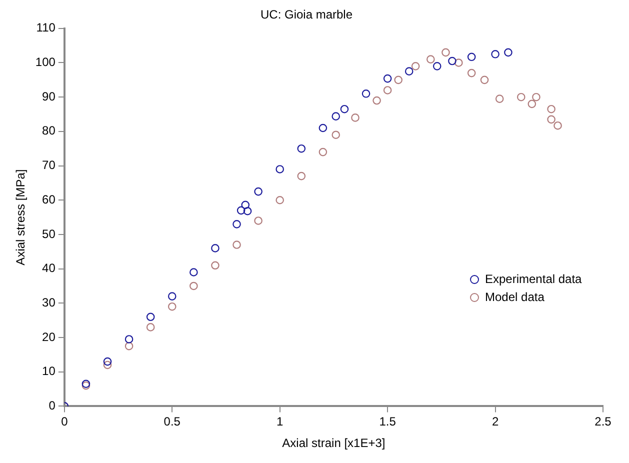 The width and height of the screenshot is (629, 463). Describe the element at coordinates (280, 421) in the screenshot. I see `x-tick-label: 1` at that location.